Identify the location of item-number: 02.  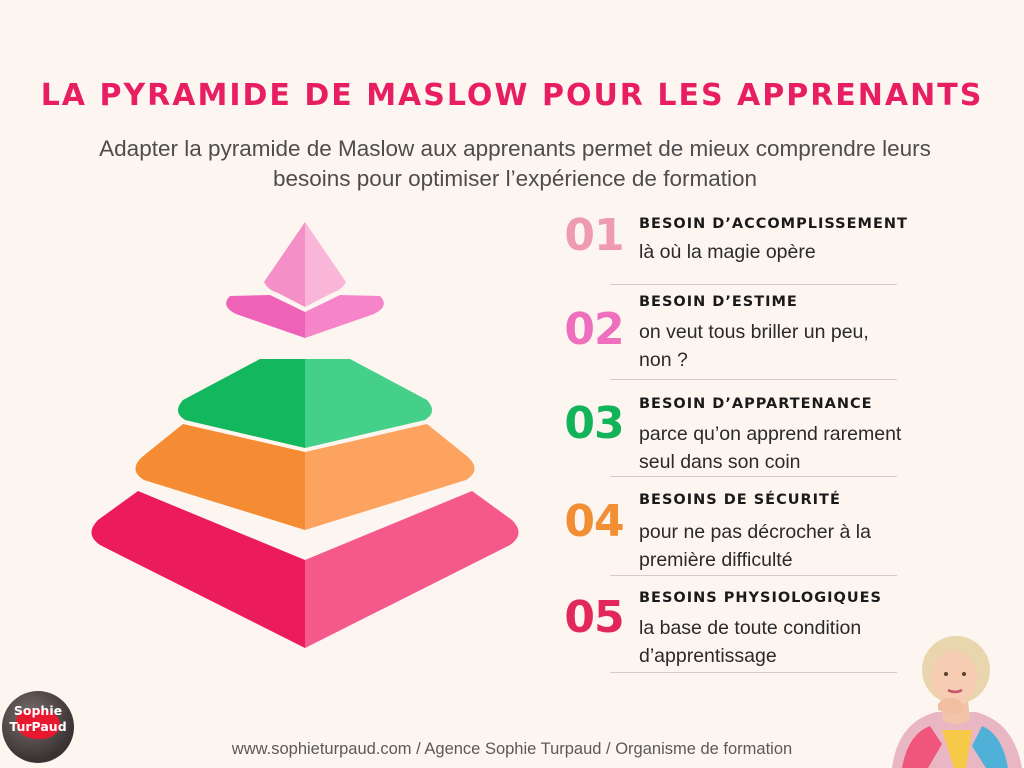
(594, 329).